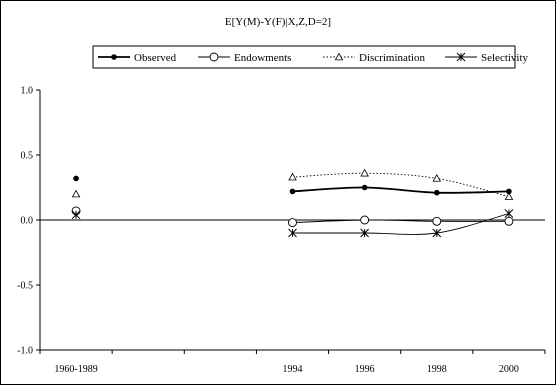  I want to click on chart-title: E[Y(M)-Y(F)|X,Z,D=2], so click(278, 22).